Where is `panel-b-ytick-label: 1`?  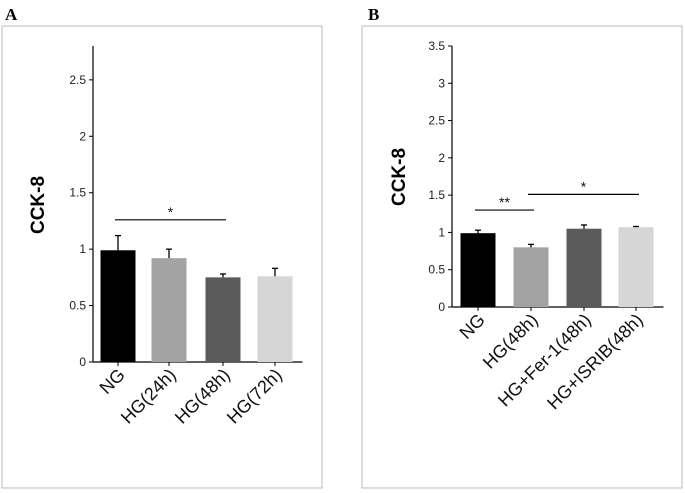 panel-b-ytick-label: 1 is located at coordinates (441, 232).